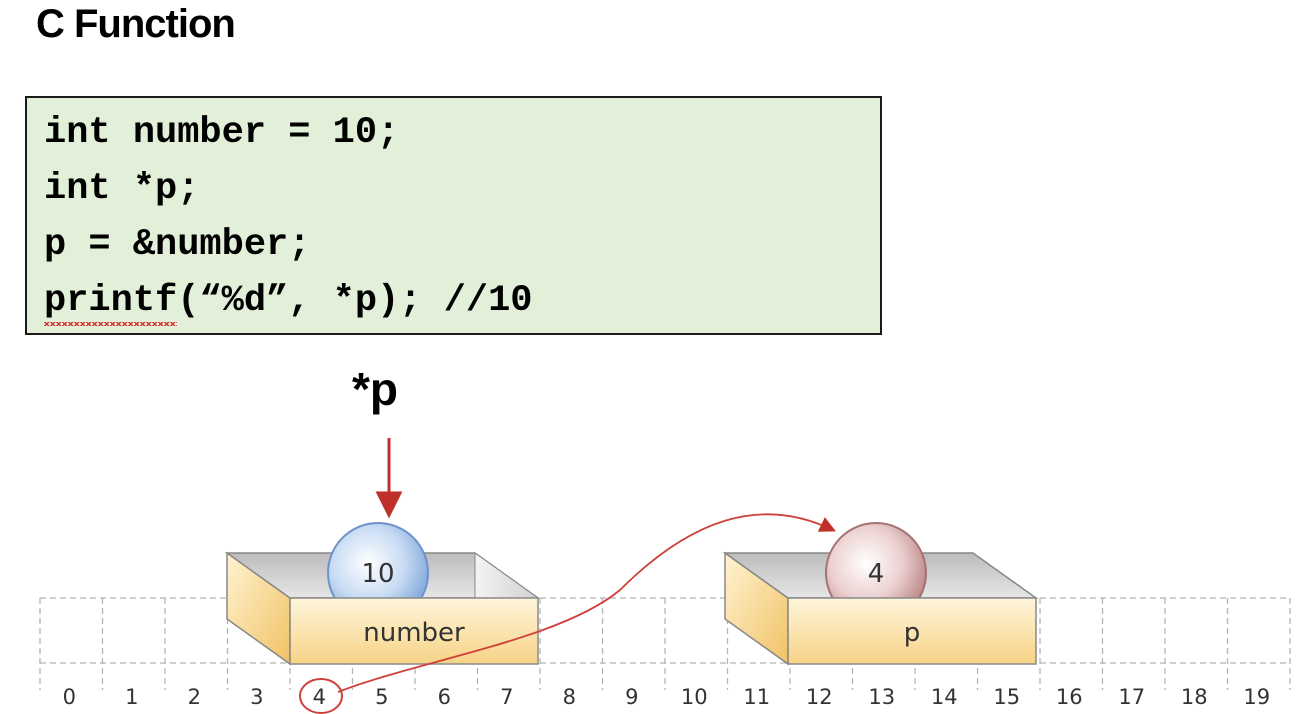 This screenshot has width=1312, height=714. What do you see at coordinates (1256, 697) in the screenshot?
I see `memory-address-19: 19` at bounding box center [1256, 697].